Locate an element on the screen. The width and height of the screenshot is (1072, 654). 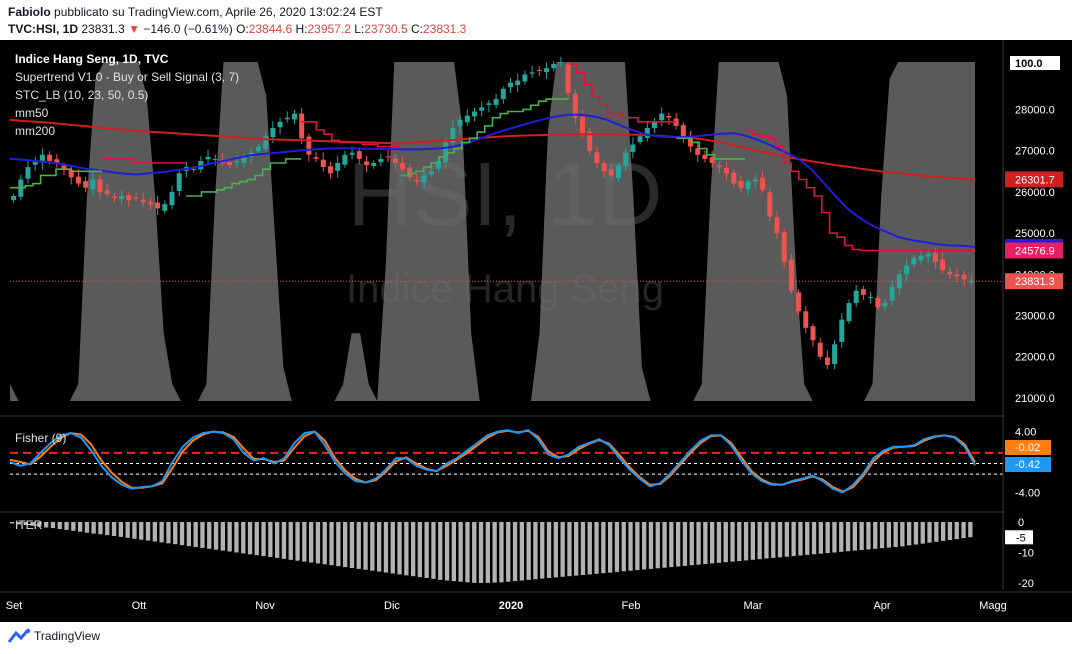
last-price: 23831.3 is located at coordinates (103, 29).